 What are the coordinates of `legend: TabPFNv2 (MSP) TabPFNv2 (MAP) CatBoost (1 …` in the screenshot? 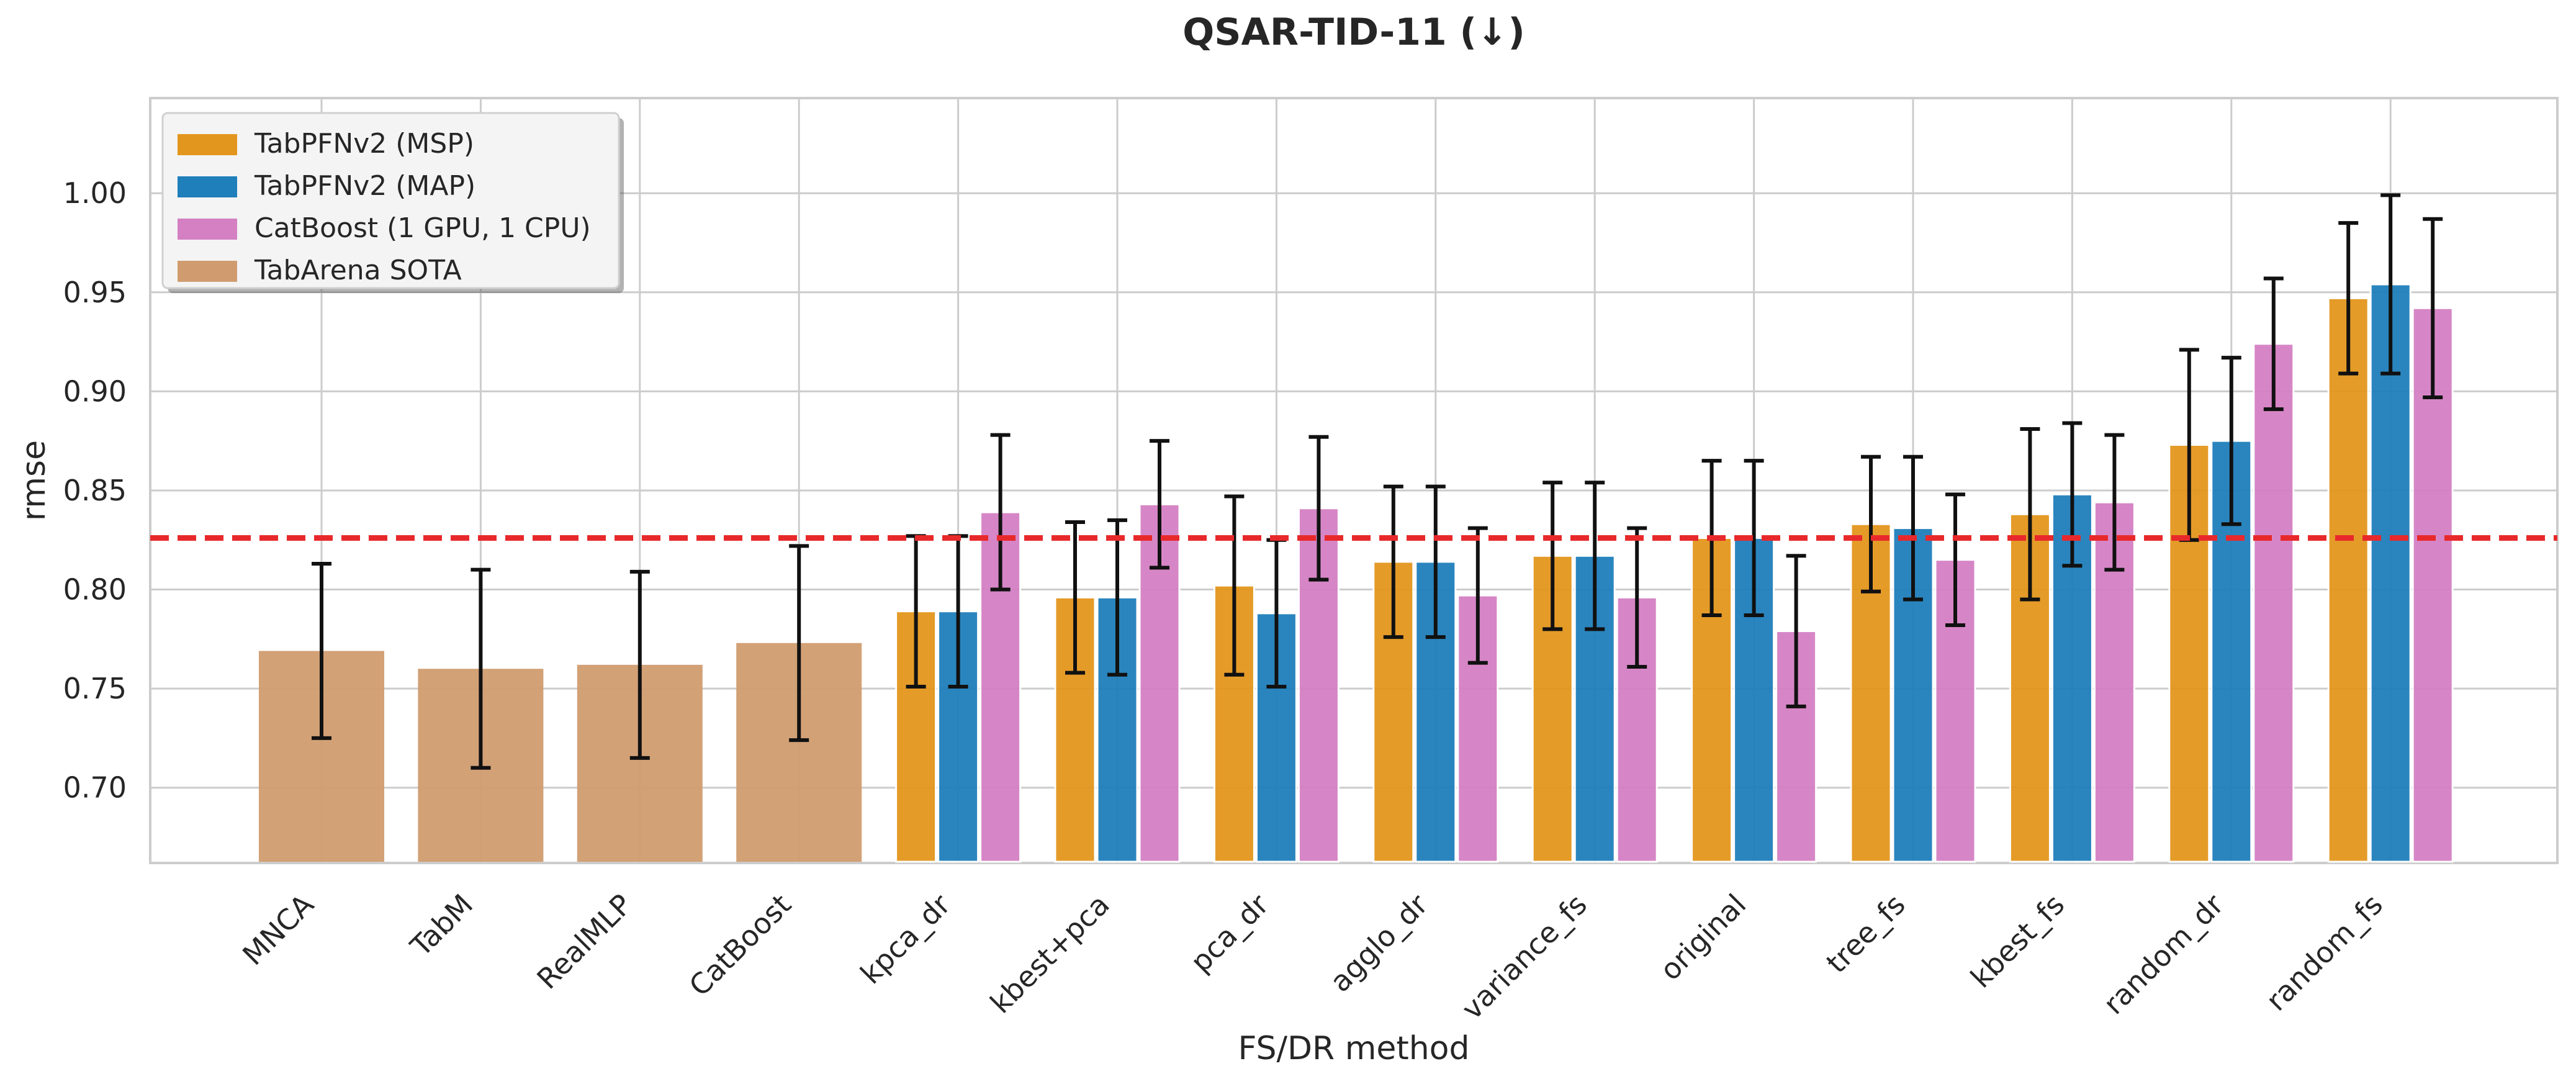 It's located at (392, 202).